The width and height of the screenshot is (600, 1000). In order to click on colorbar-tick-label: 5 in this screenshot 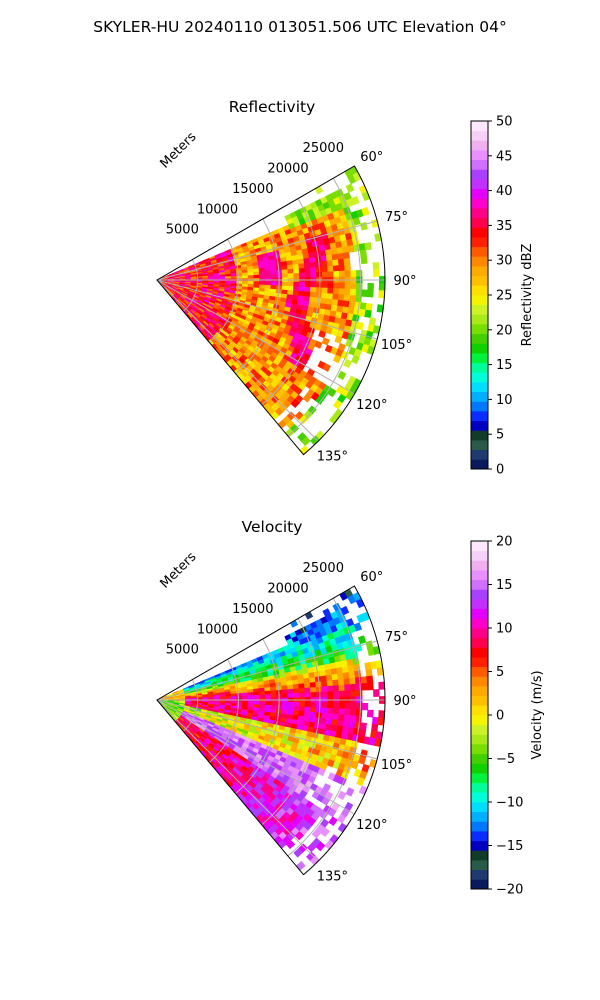, I will do `click(500, 672)`.